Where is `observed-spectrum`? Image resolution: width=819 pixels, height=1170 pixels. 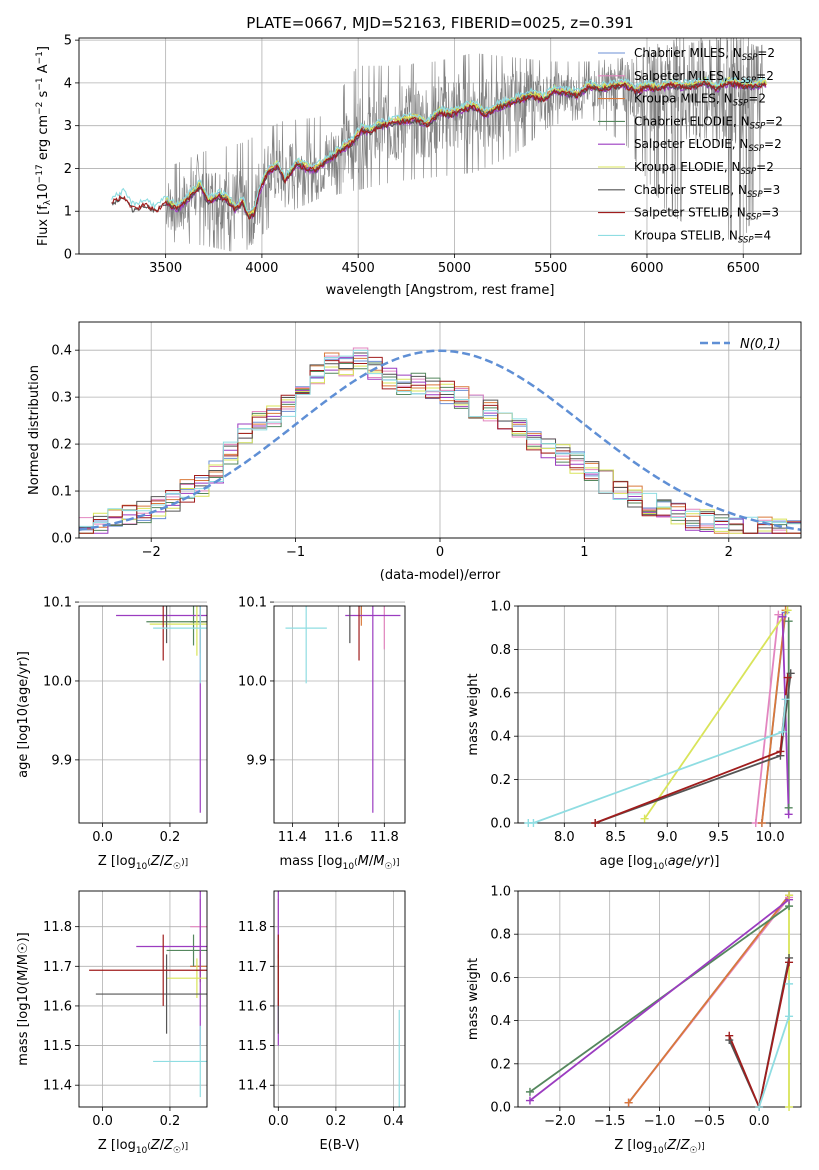 observed-spectrum is located at coordinates (464, 145).